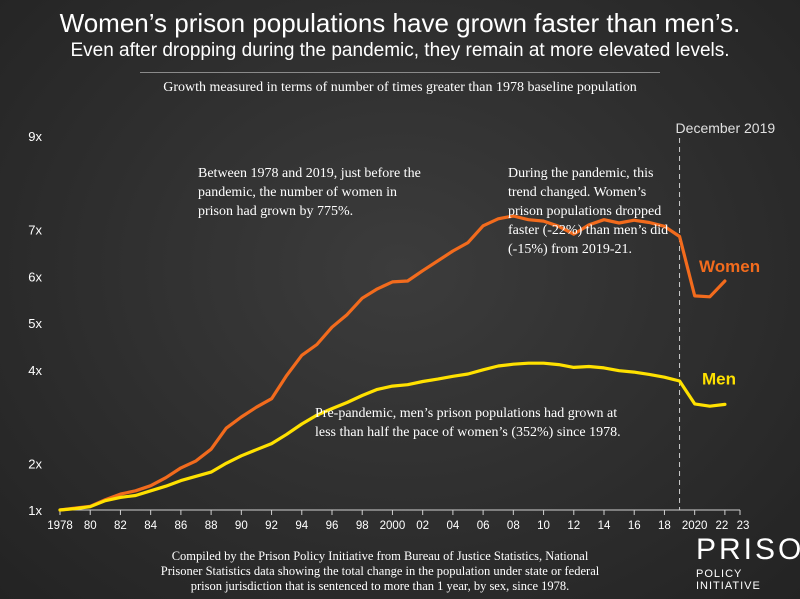 This screenshot has height=599, width=800. I want to click on x-tick-label: 06, so click(483, 526).